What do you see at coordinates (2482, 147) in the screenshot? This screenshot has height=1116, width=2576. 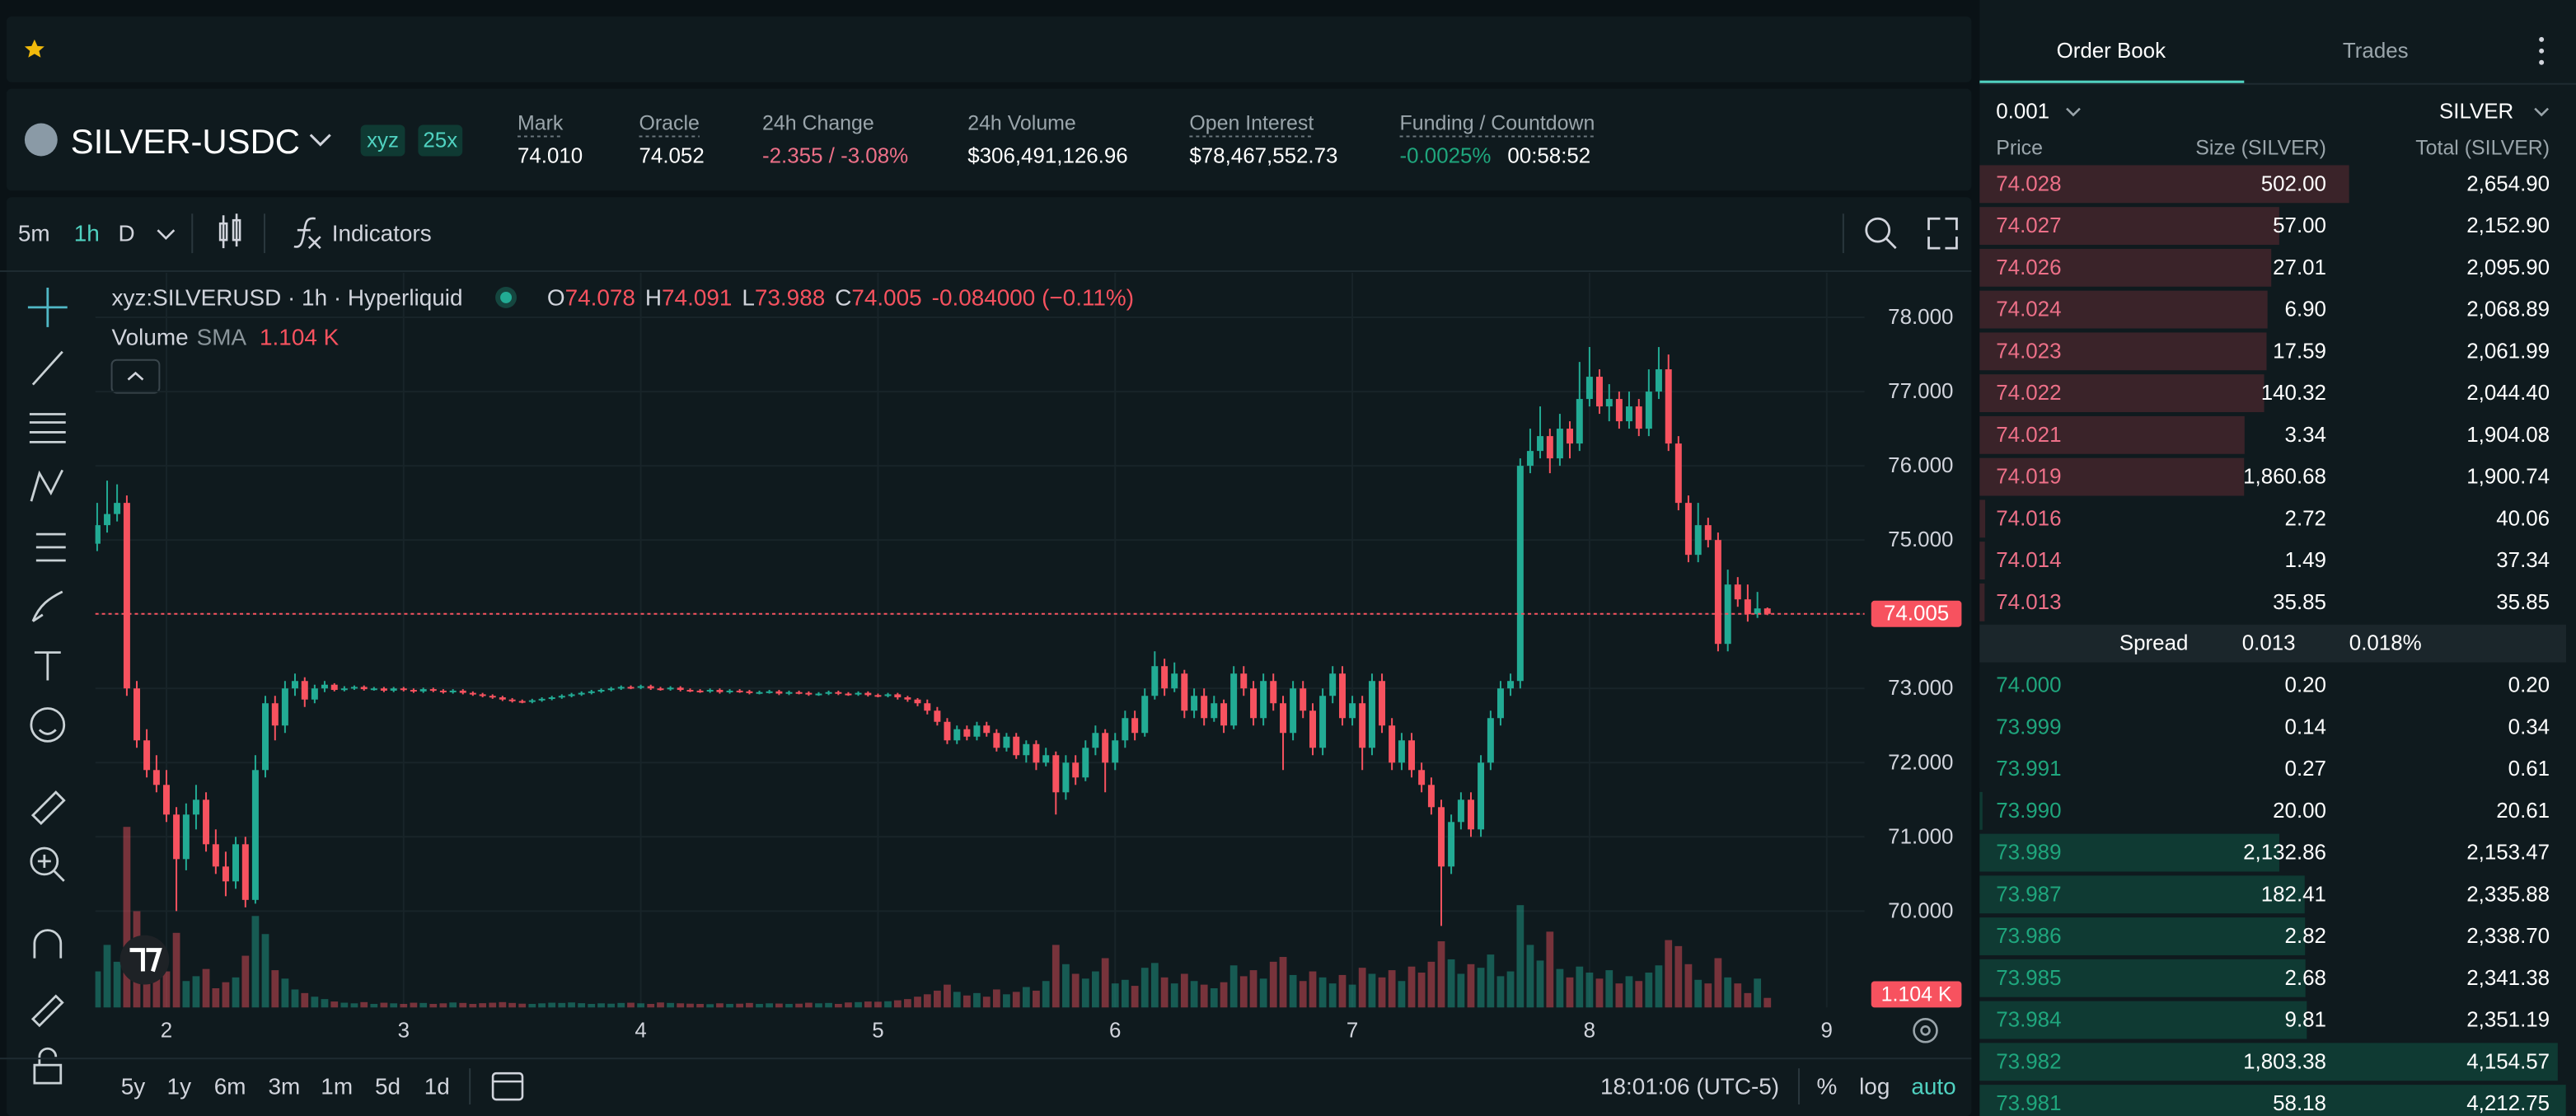 I see `column-header: Total (SILVER)` at bounding box center [2482, 147].